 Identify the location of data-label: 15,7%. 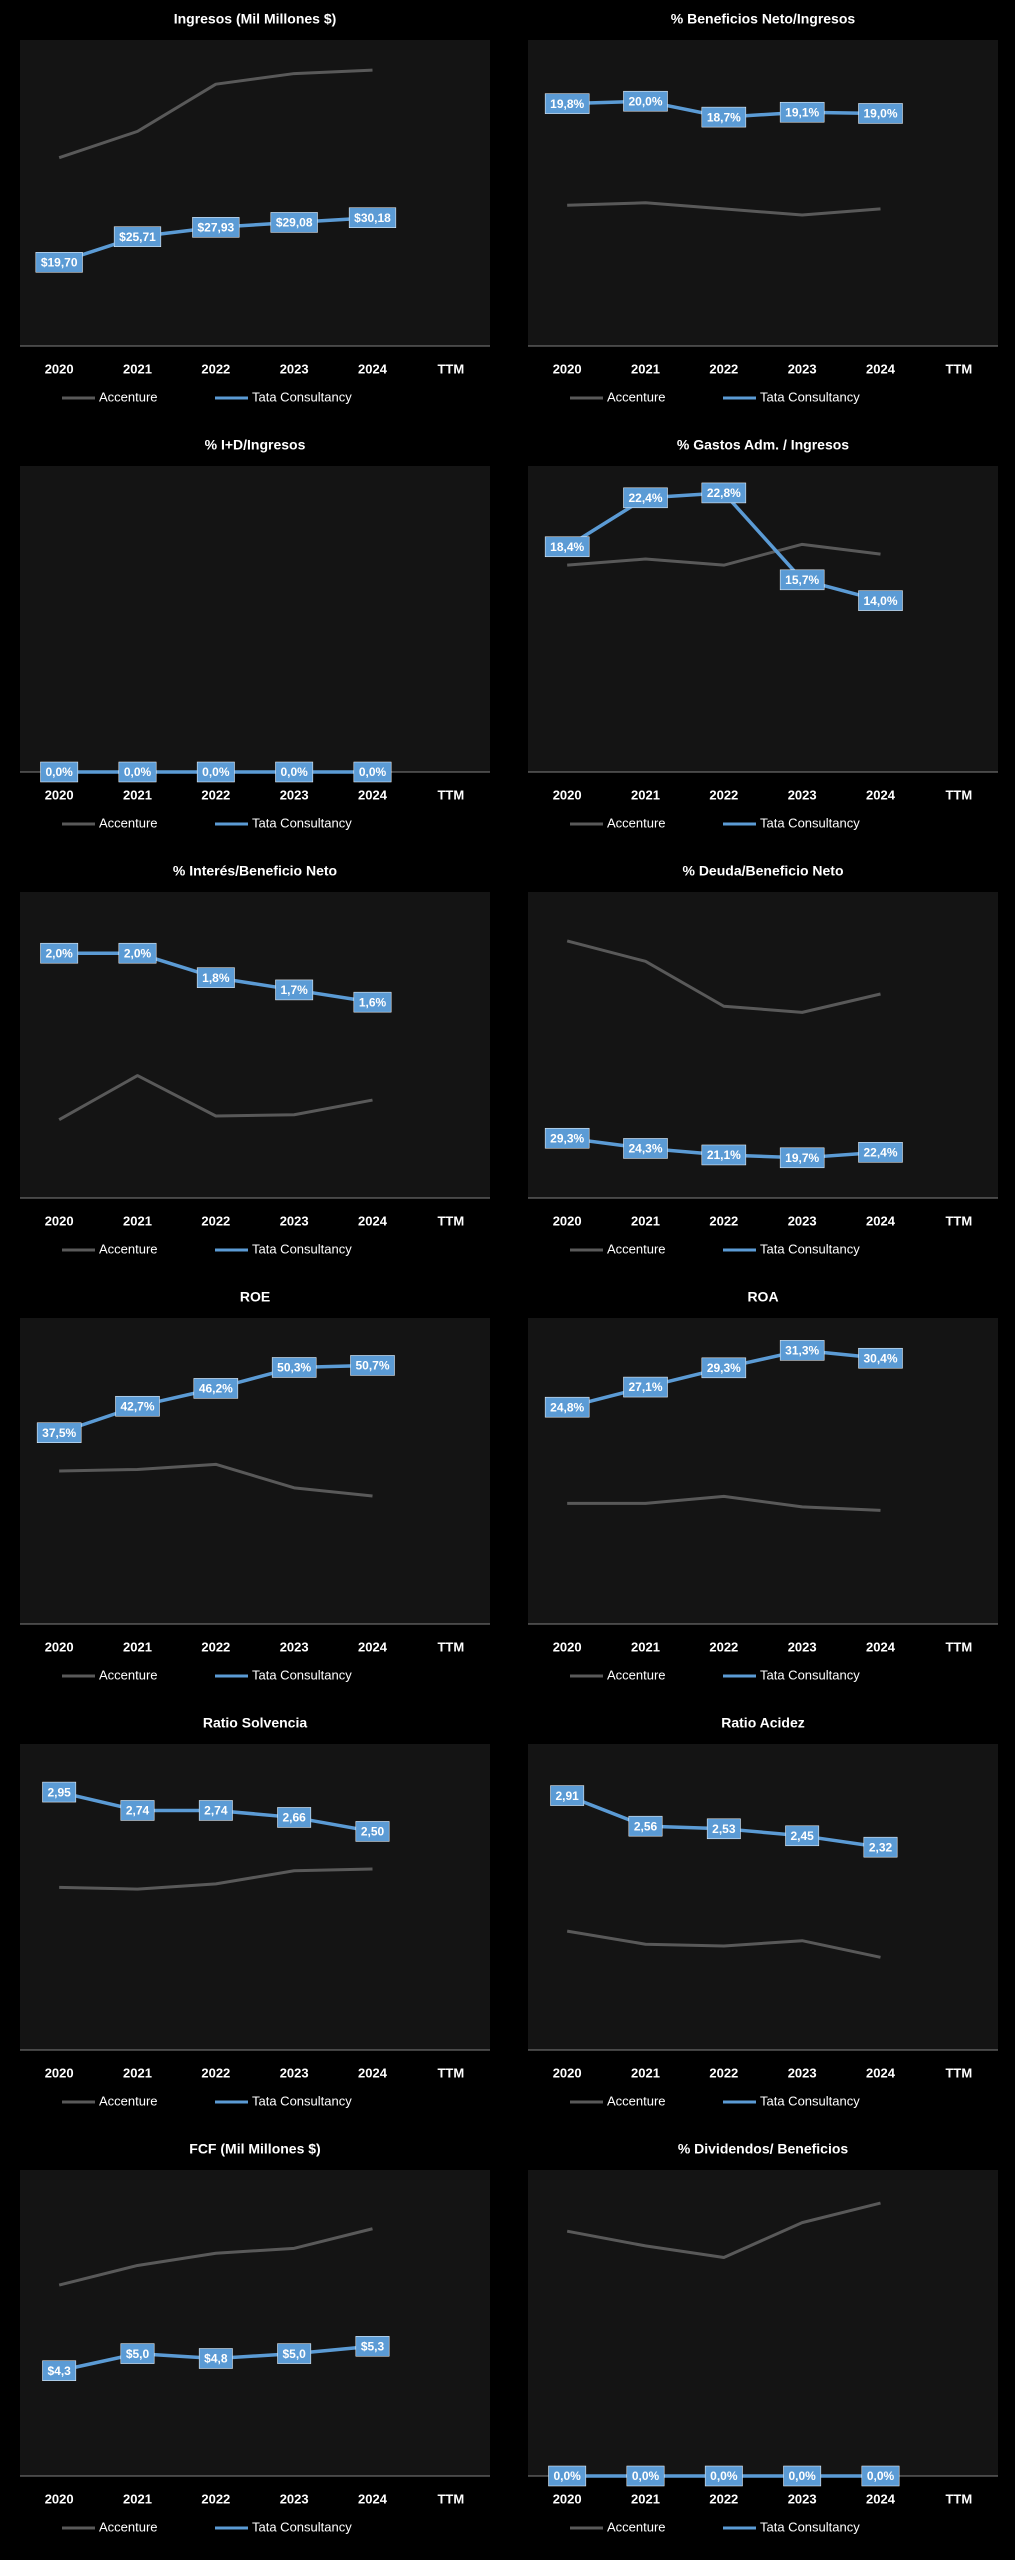
(802, 580).